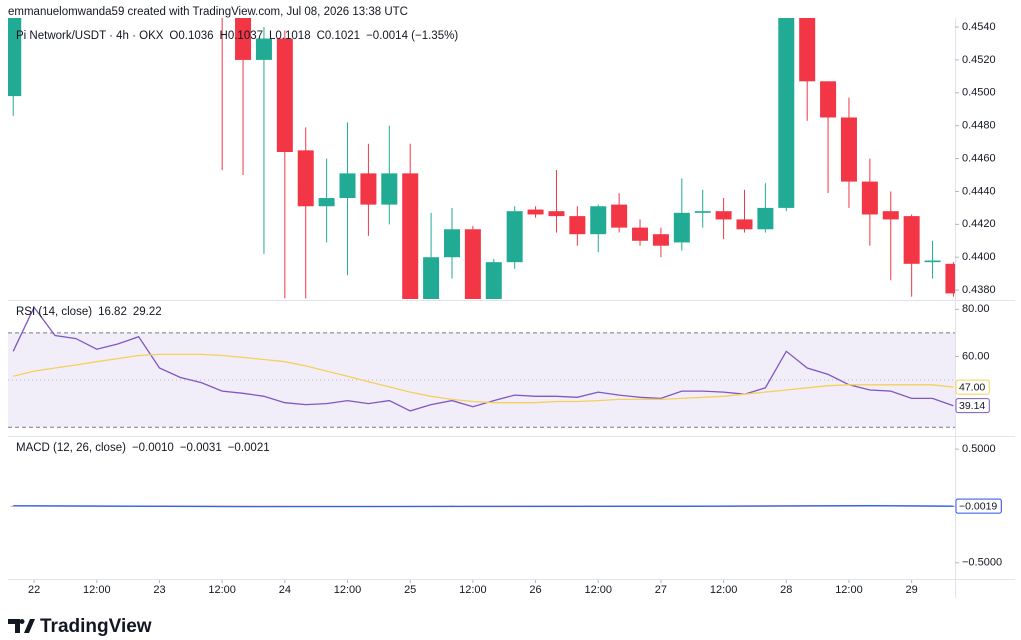 The width and height of the screenshot is (1021, 640). What do you see at coordinates (786, 590) in the screenshot?
I see `x-tick-label: 28` at bounding box center [786, 590].